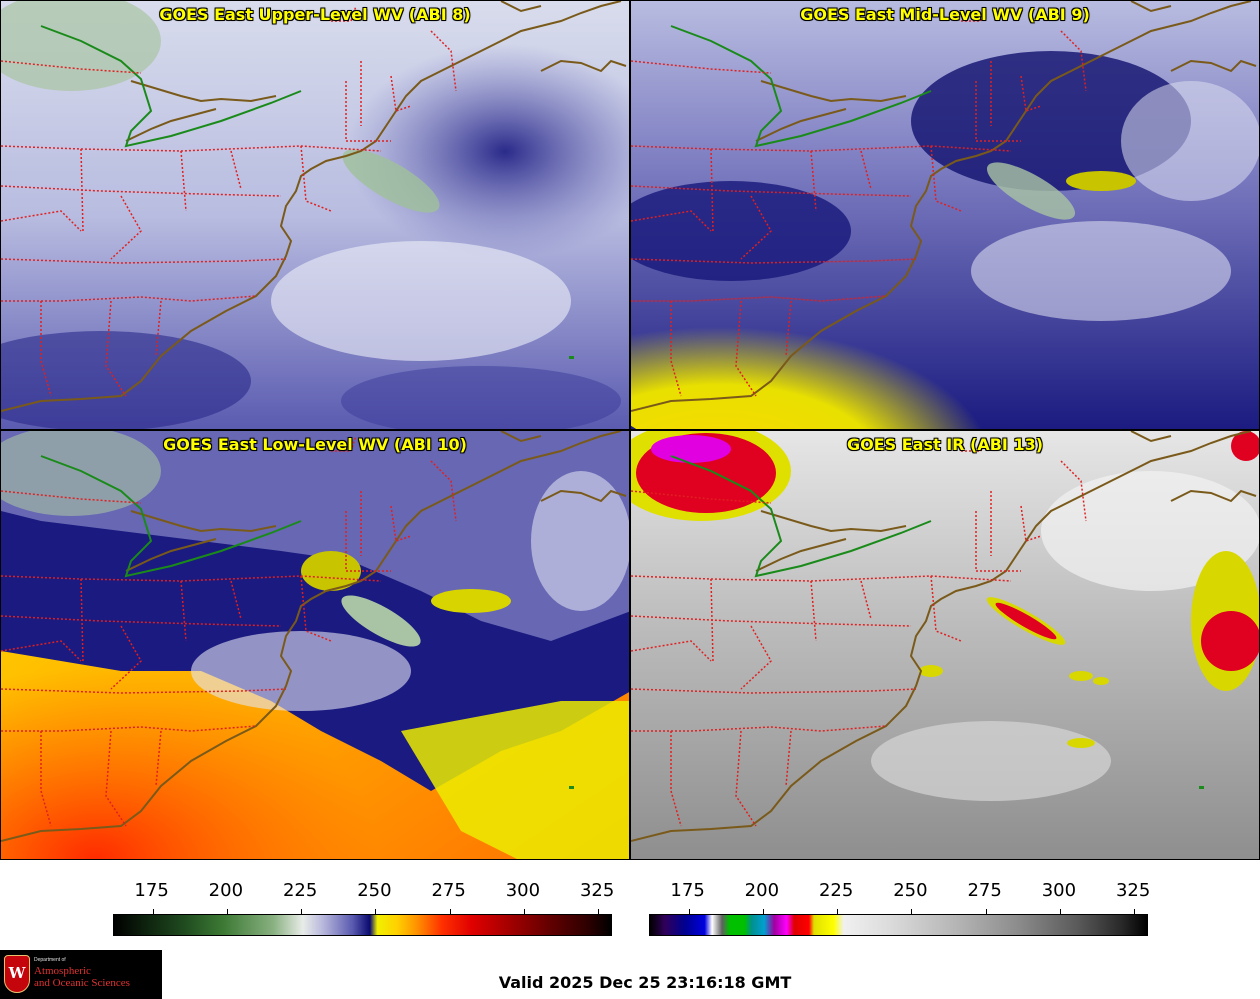  Describe the element at coordinates (82, 983) in the screenshot. I see `logo-line2: and Oceanic Sciences` at that location.